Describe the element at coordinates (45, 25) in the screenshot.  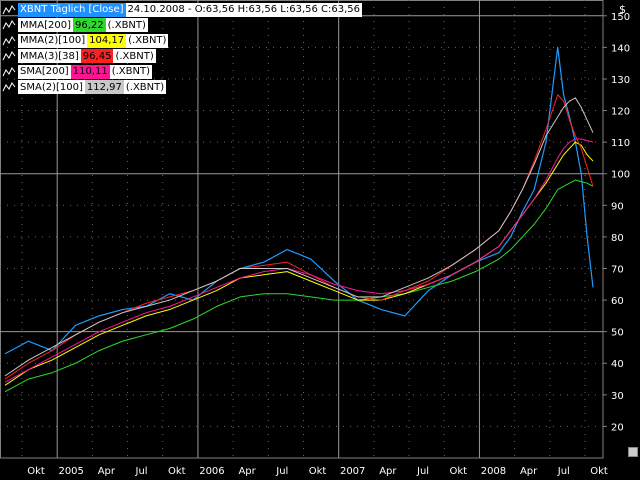
I see `legend-item-name: MMA[200]` at that location.